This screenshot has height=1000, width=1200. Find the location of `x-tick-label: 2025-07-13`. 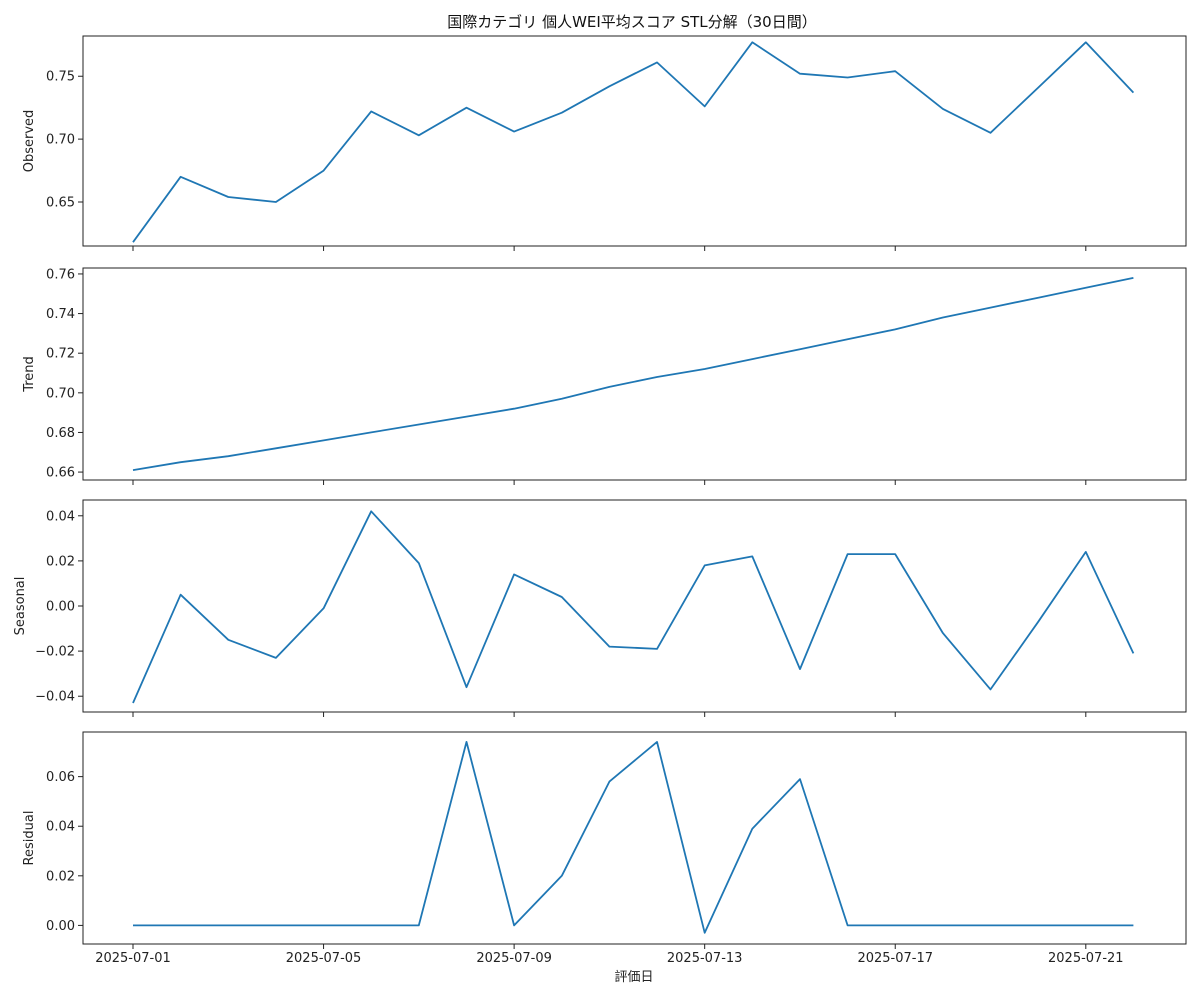

x-tick-label: 2025-07-13 is located at coordinates (705, 958).